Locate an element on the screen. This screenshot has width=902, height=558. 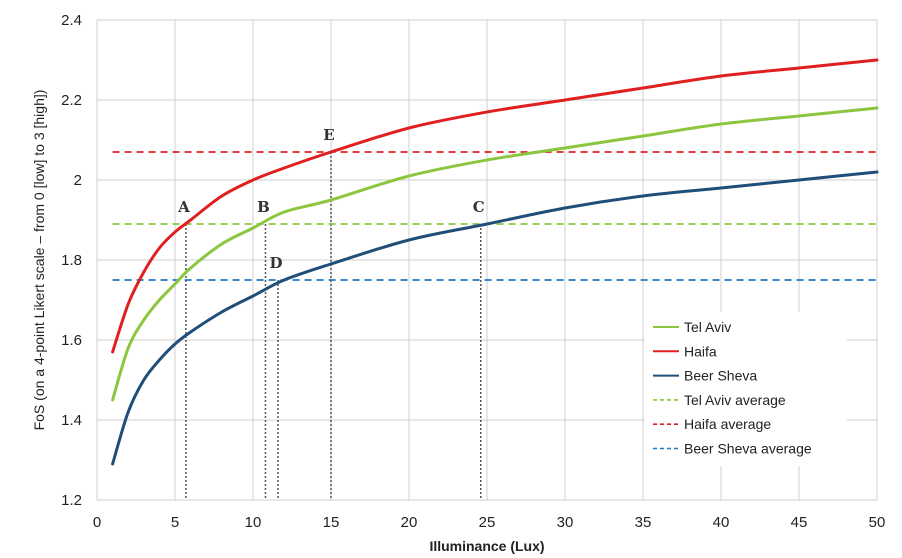
y-tick-label: 1.8 is located at coordinates (71, 260).